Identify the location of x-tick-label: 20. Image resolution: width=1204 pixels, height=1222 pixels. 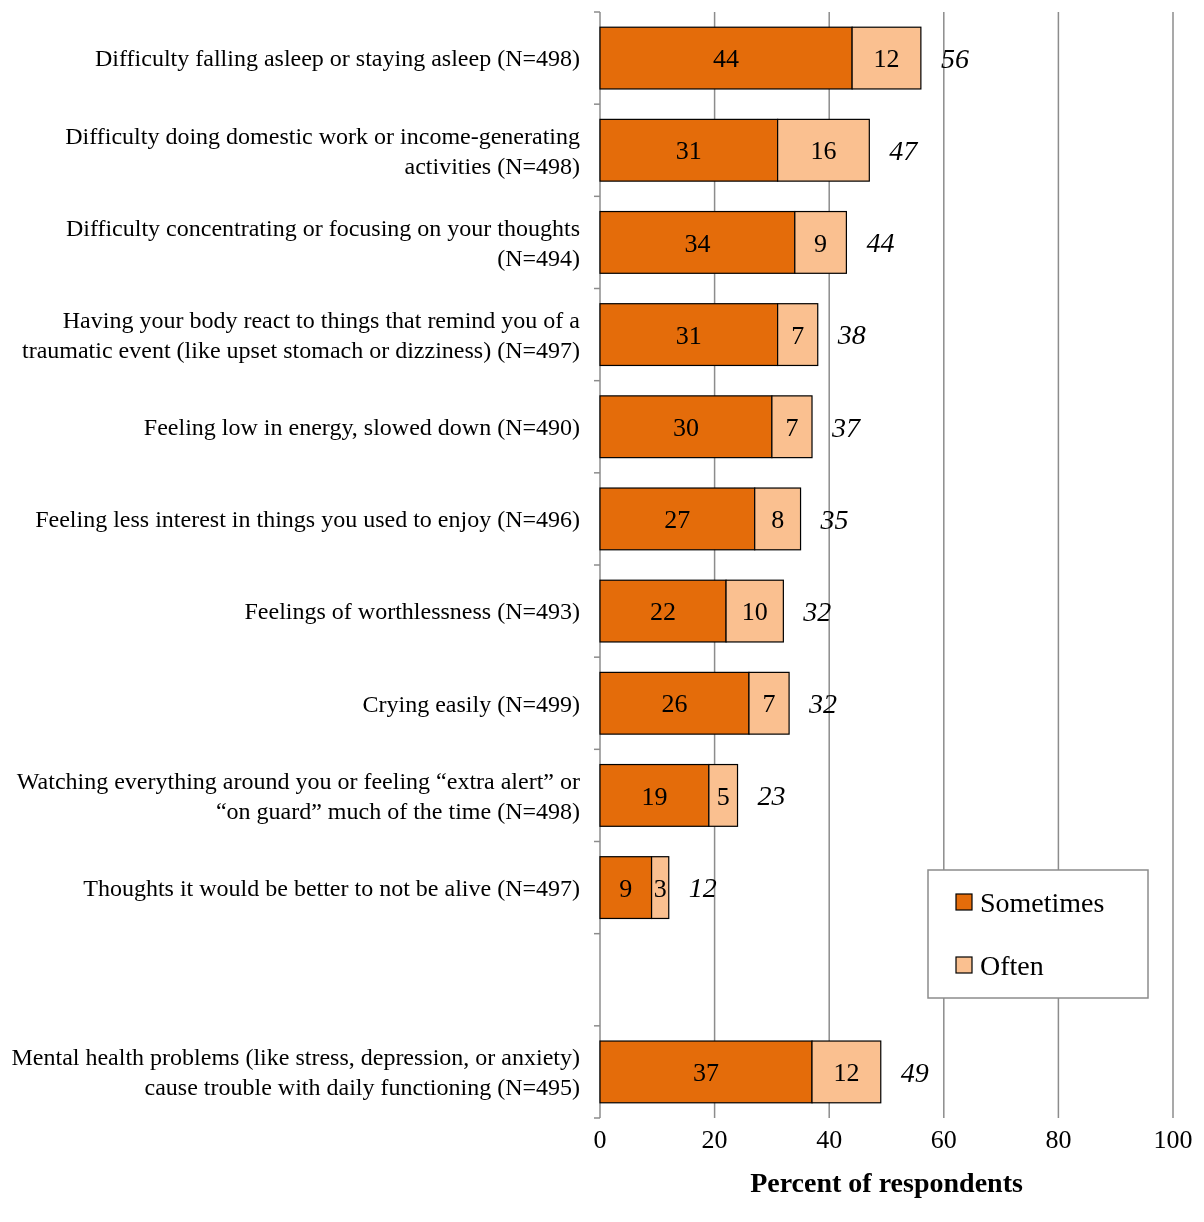
(714, 1139).